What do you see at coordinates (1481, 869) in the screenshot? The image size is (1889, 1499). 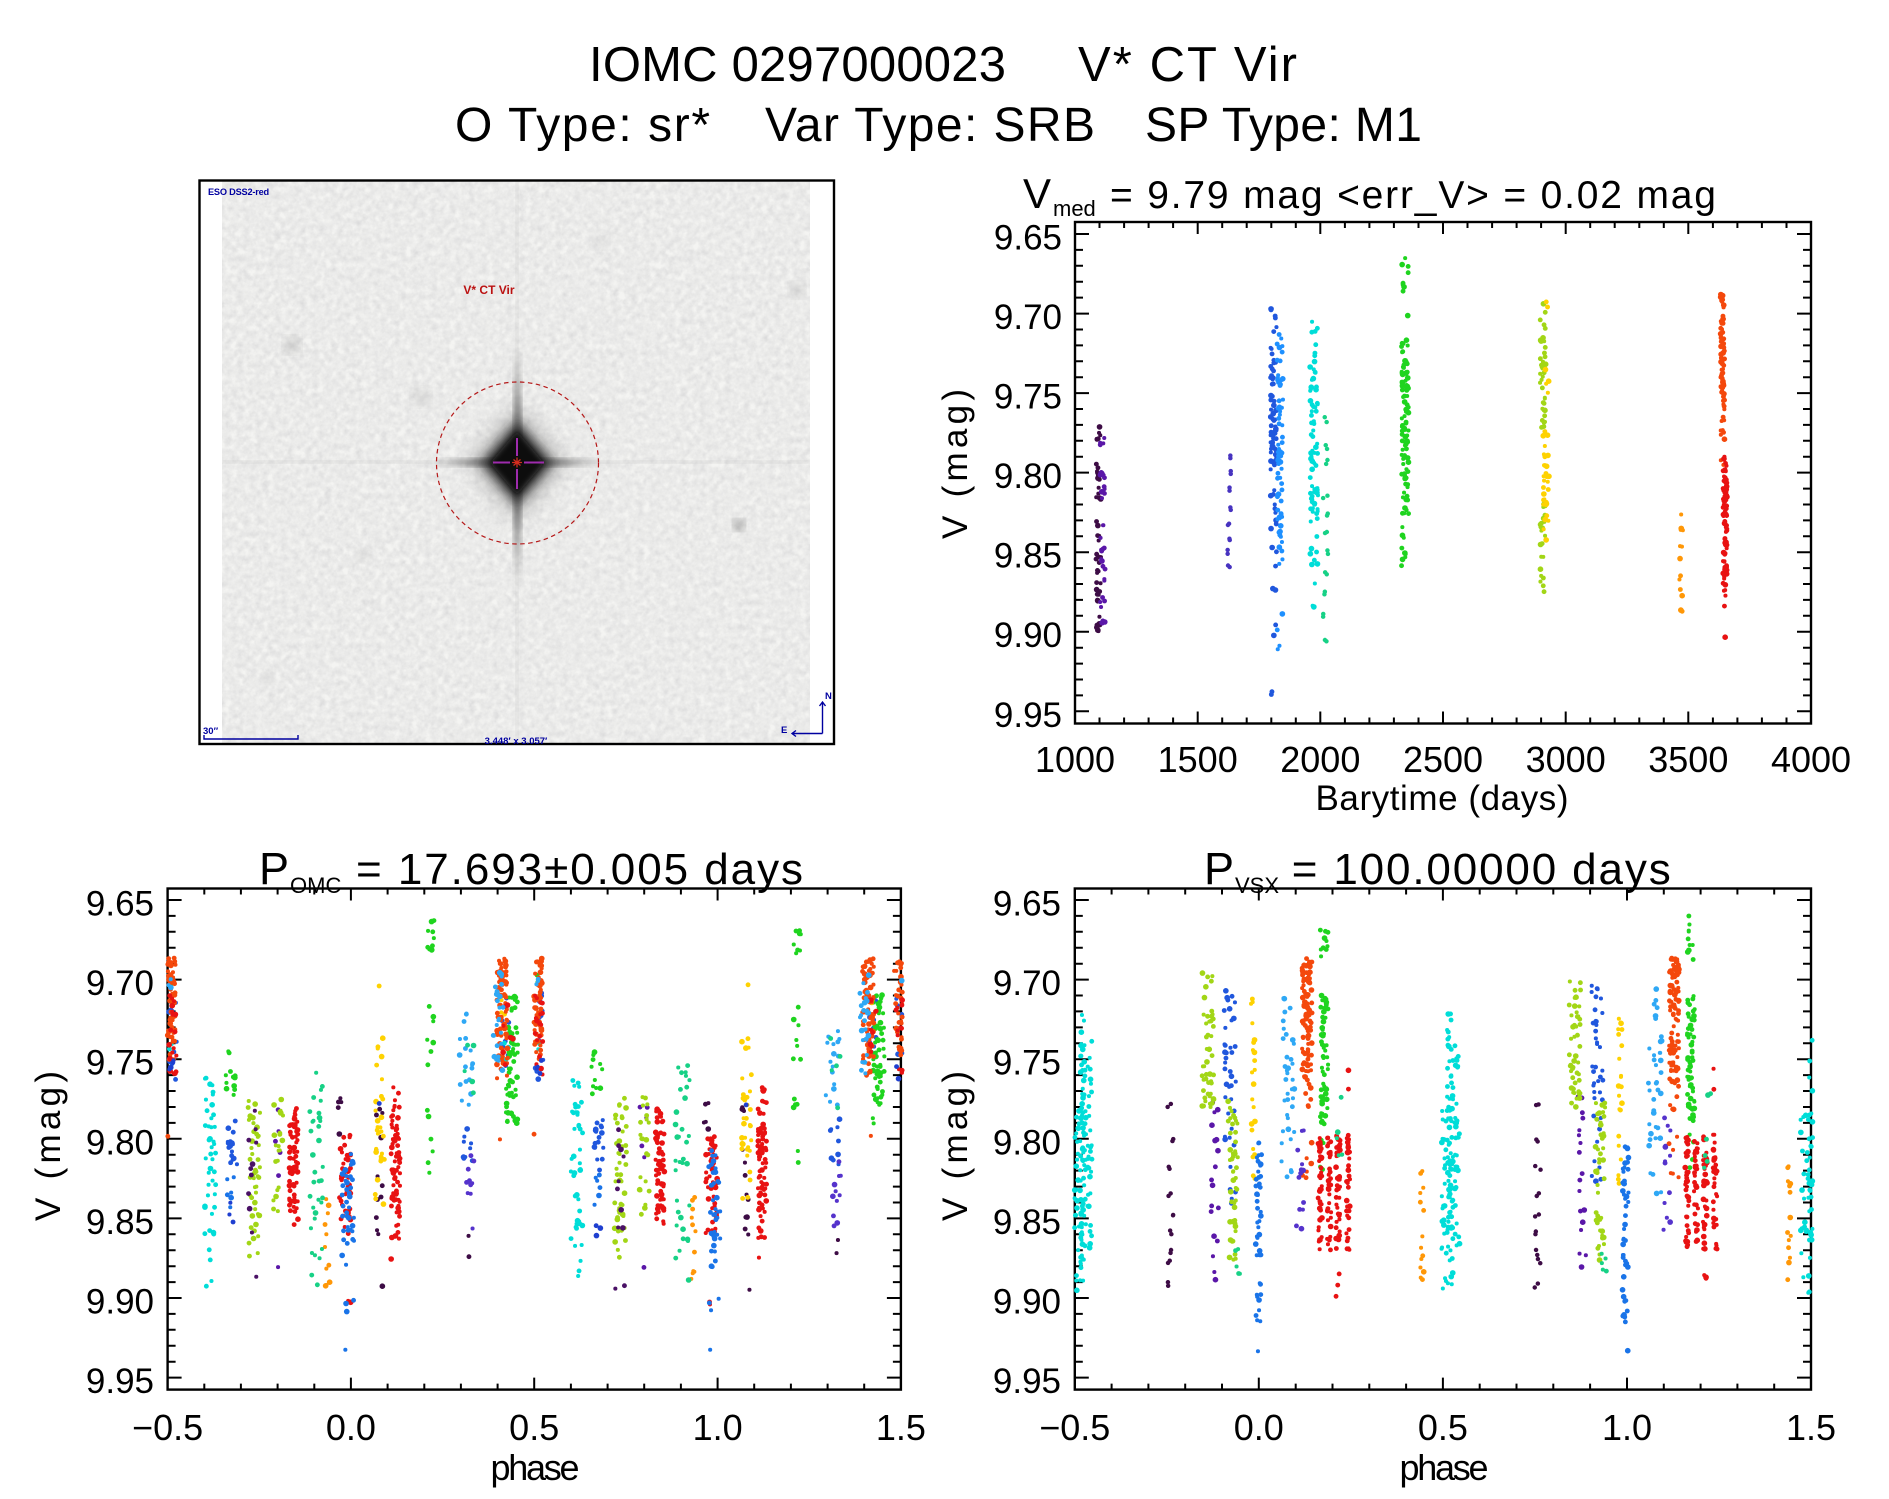 I see `svg-text: = 100.00000 days` at bounding box center [1481, 869].